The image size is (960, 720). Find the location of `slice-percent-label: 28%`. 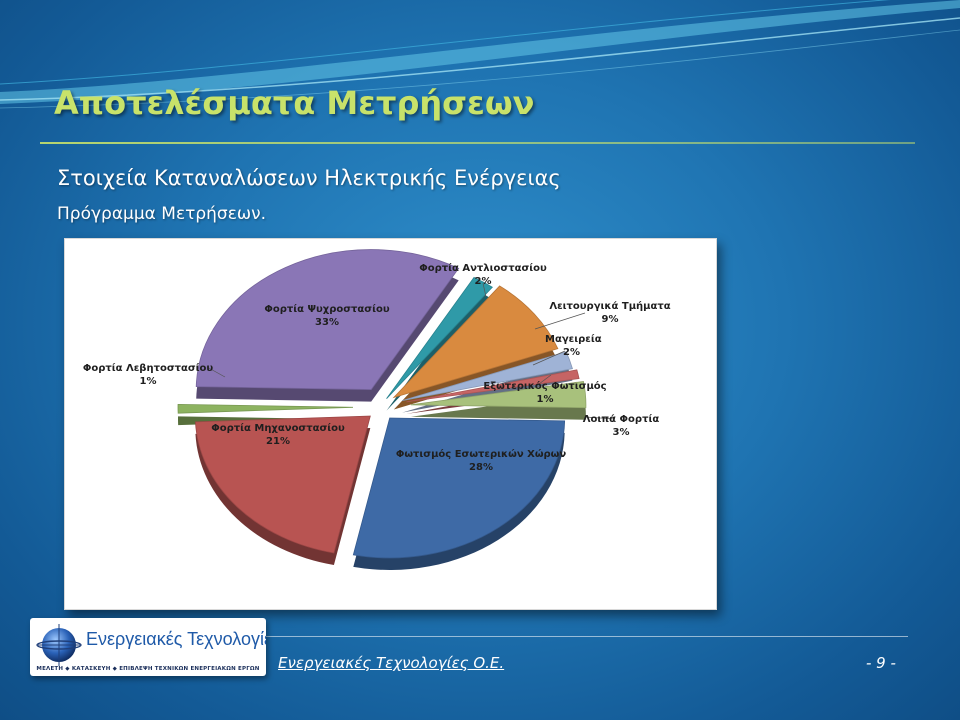

slice-percent-label: 28% is located at coordinates (481, 467).